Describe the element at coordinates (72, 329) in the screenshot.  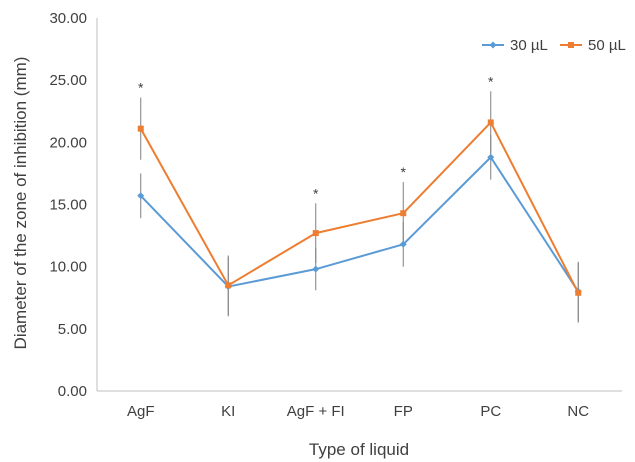
I see `y-tick-label: 5.00` at that location.